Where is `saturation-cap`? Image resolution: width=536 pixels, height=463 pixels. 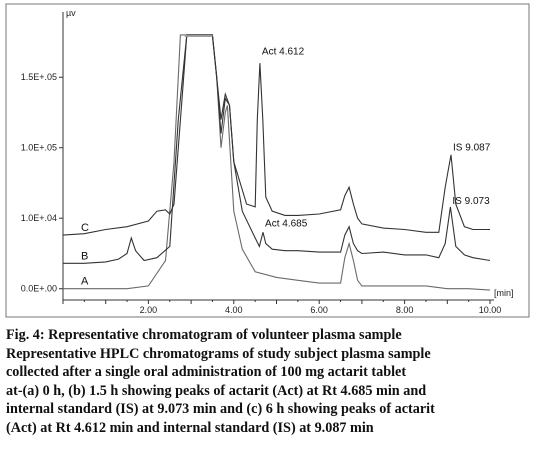
saturation-cap is located at coordinates (198, 35).